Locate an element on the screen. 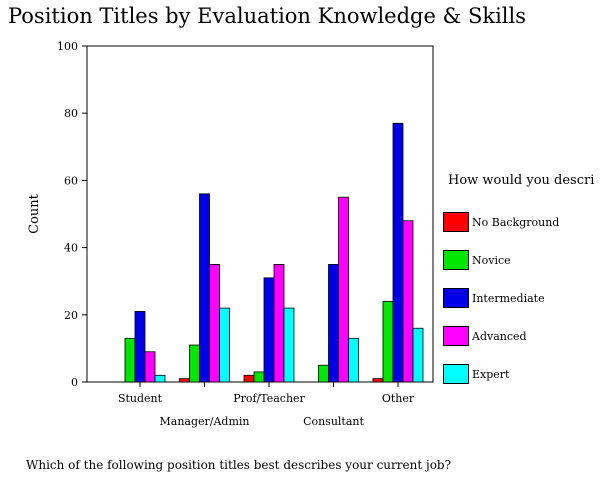  legend-label: Expert is located at coordinates (491, 374).